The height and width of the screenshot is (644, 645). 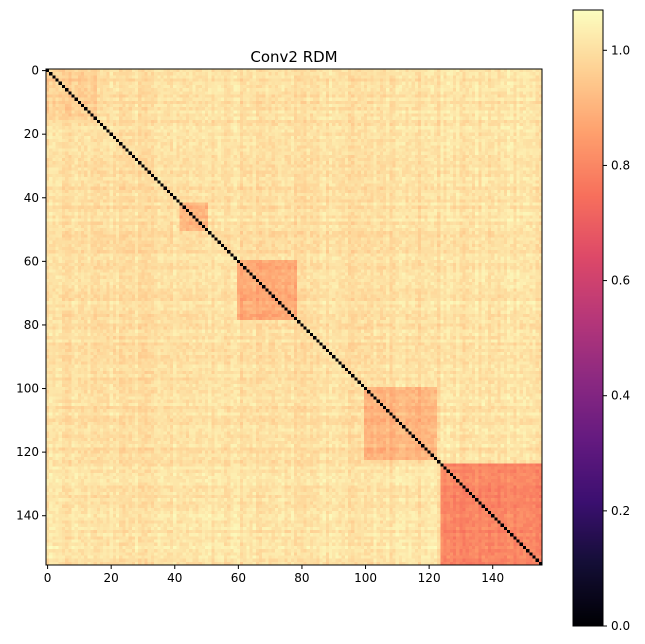 I want to click on colorbar-frame, so click(x=588, y=318).